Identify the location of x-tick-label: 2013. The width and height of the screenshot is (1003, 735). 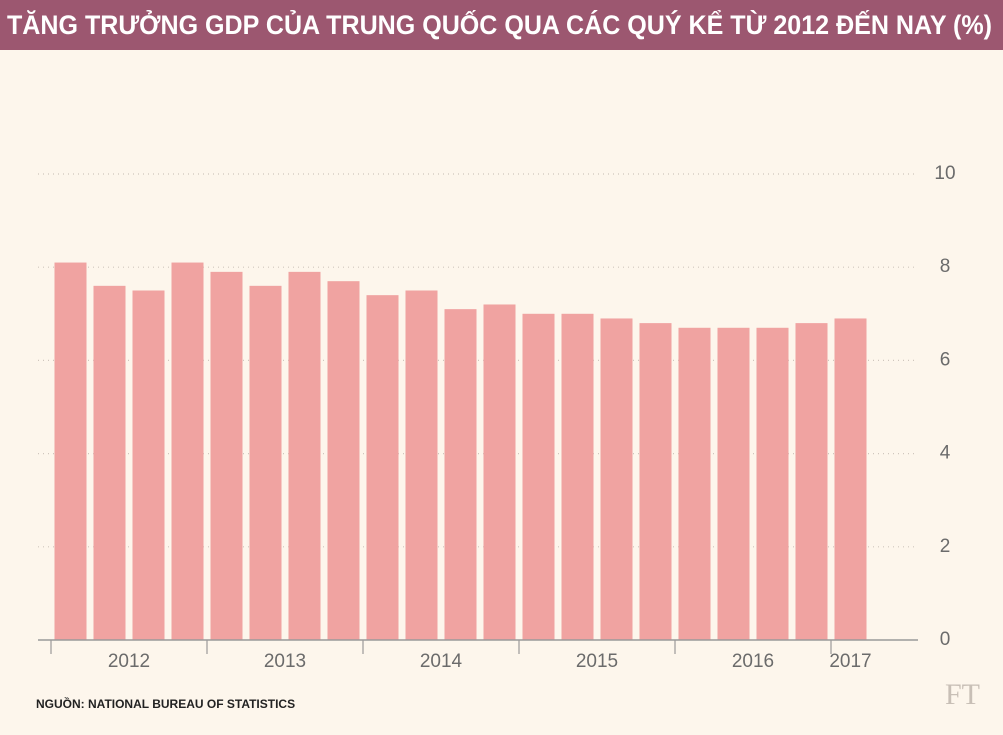
(285, 661).